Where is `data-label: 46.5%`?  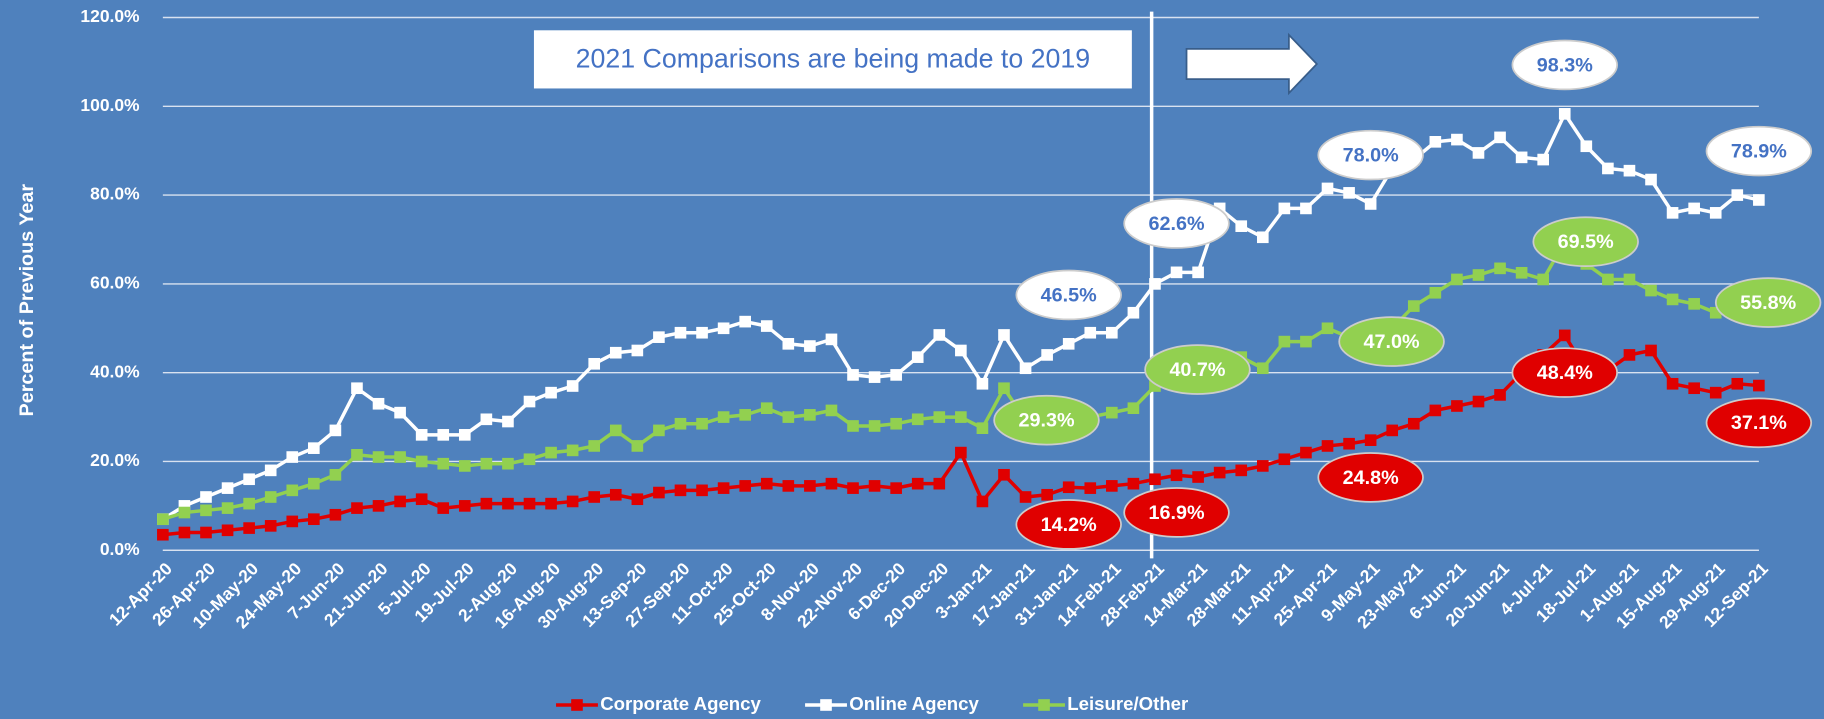
data-label: 46.5% is located at coordinates (1069, 295).